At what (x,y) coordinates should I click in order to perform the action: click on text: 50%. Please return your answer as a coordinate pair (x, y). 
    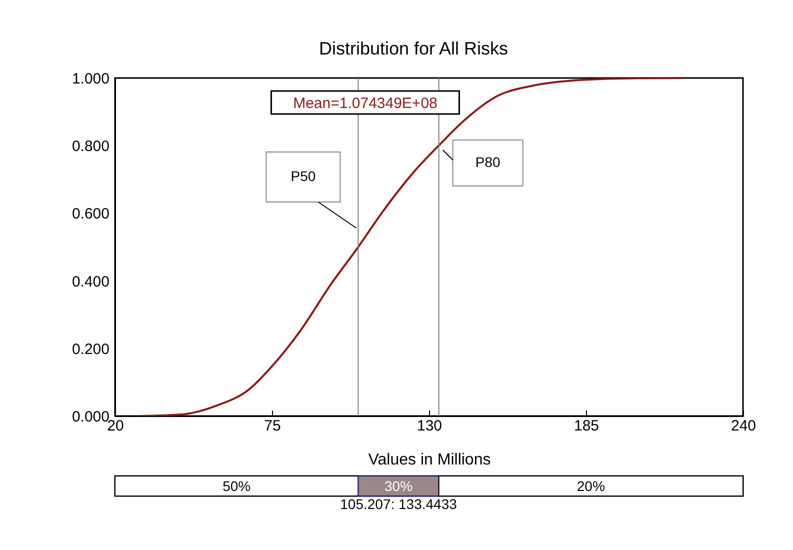
    Looking at the image, I should click on (236, 486).